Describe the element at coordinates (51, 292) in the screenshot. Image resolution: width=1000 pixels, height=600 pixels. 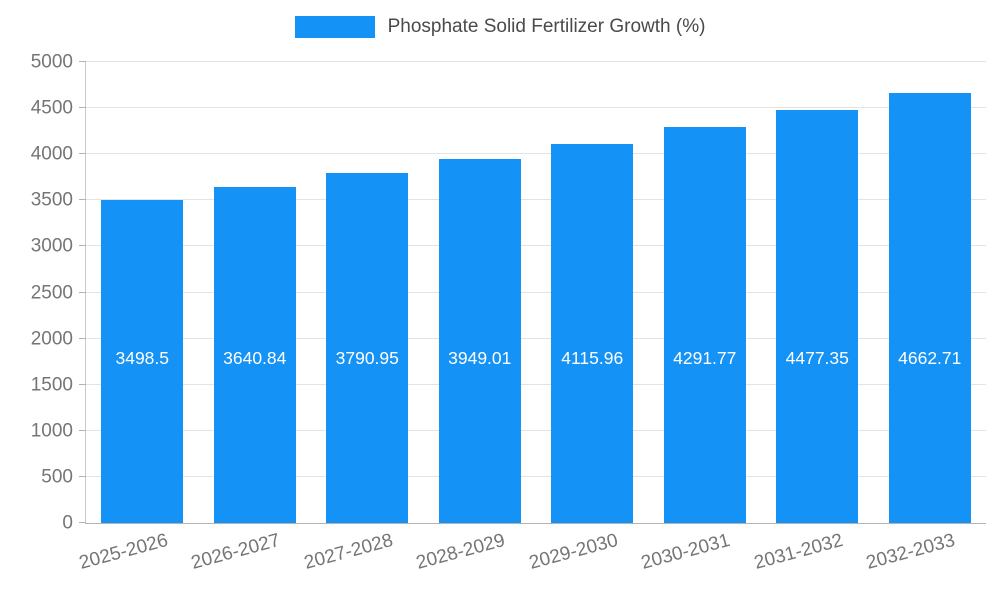
I see `y-tick-label: 2500` at that location.